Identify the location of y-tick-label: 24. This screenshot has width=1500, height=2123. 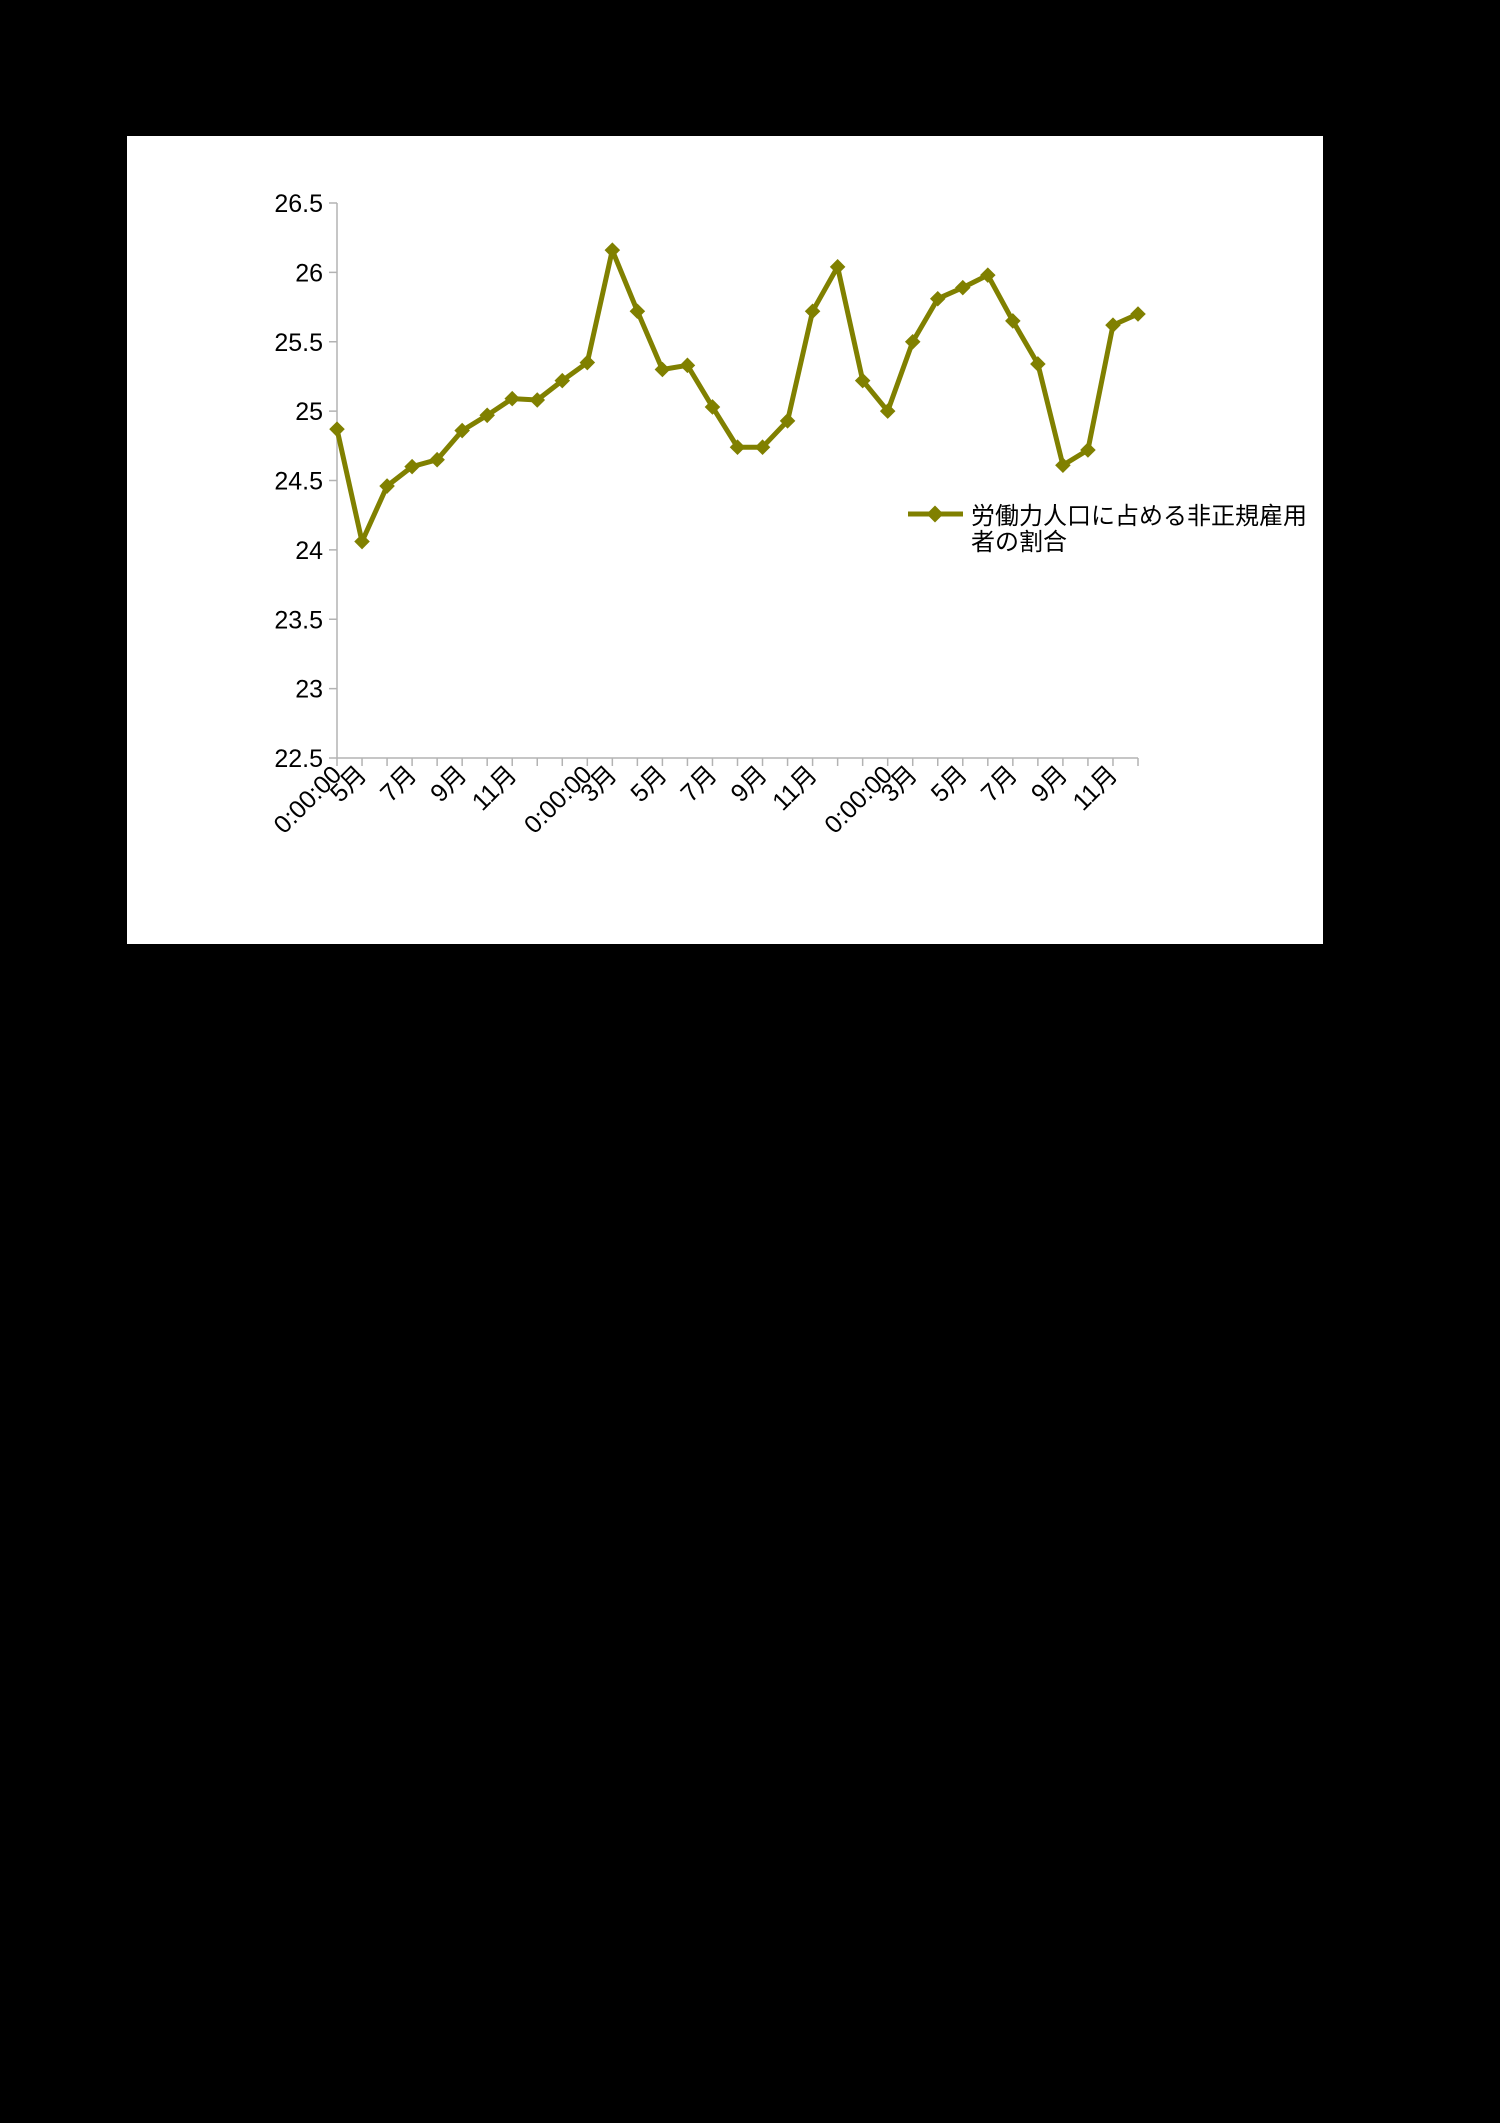
(309, 551).